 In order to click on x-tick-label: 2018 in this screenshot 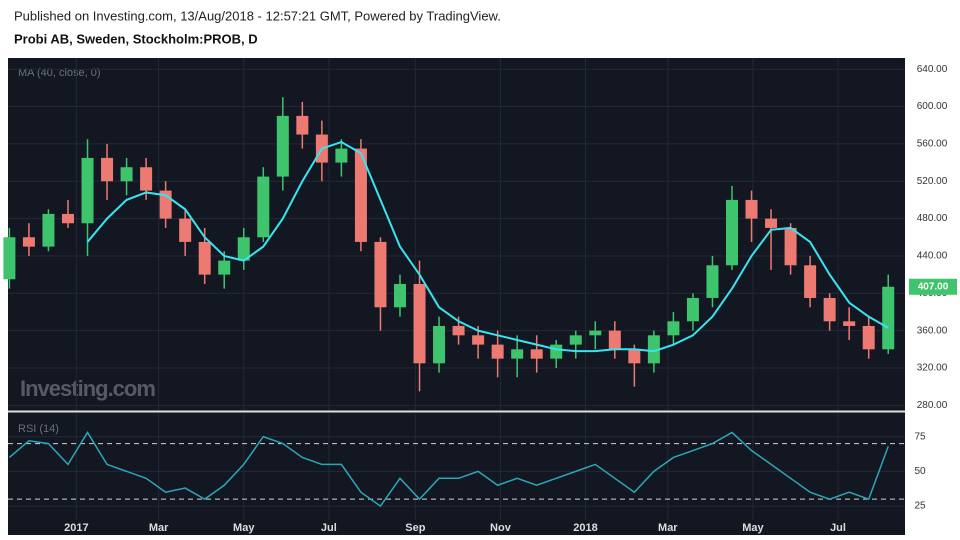, I will do `click(585, 528)`.